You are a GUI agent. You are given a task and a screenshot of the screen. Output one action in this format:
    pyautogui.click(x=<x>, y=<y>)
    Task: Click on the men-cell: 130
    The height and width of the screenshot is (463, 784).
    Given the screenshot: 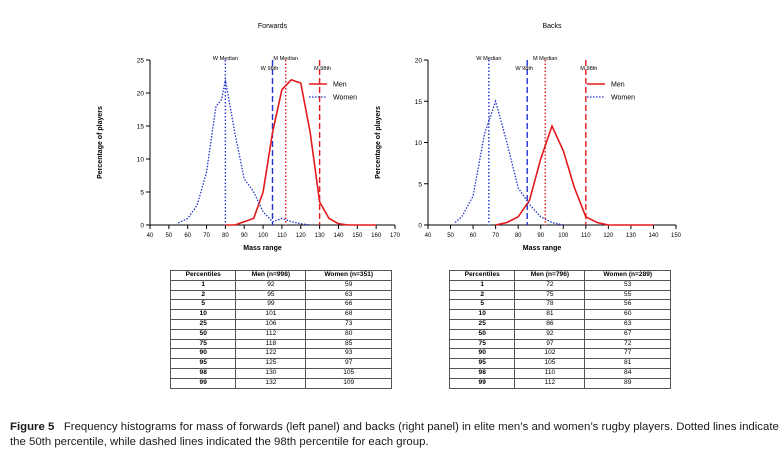 What is the action you would take?
    pyautogui.click(x=271, y=373)
    